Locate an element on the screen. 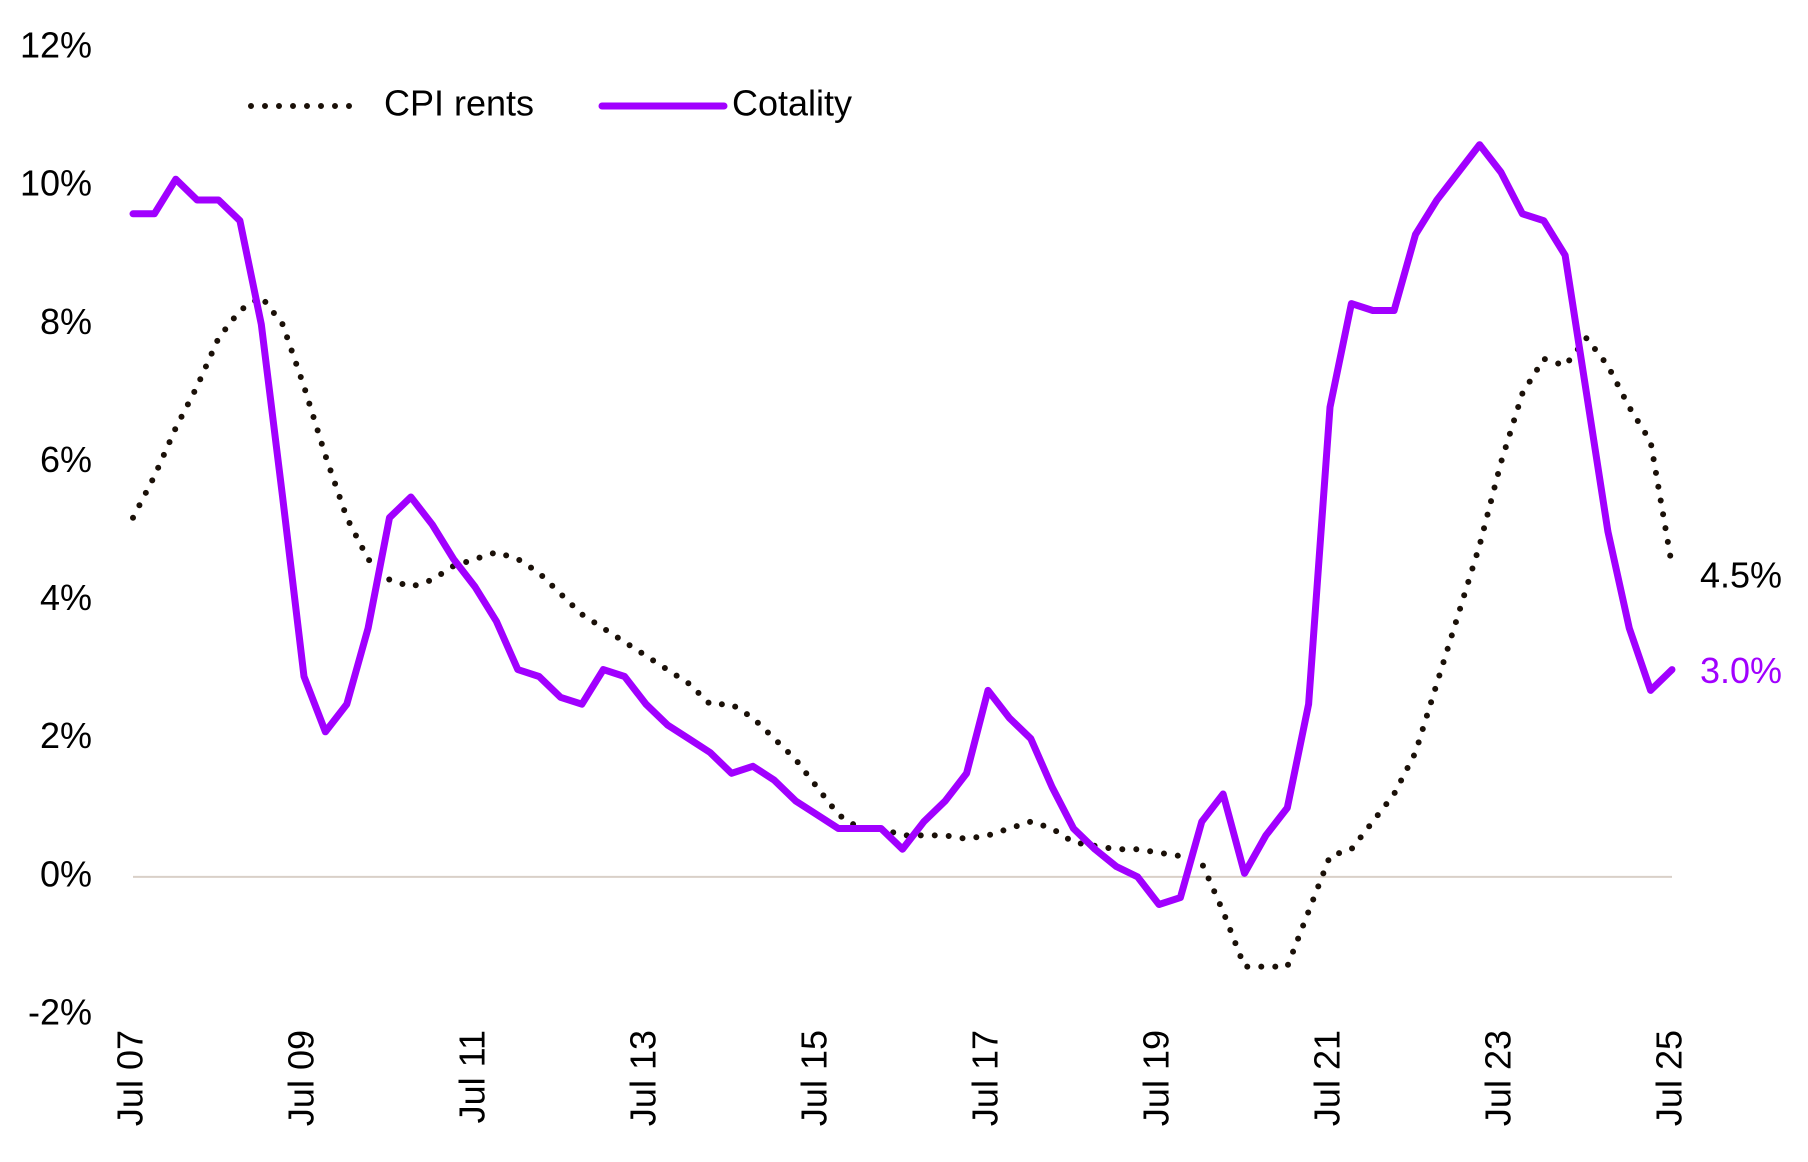  y-tick-label: 10% is located at coordinates (56, 183).